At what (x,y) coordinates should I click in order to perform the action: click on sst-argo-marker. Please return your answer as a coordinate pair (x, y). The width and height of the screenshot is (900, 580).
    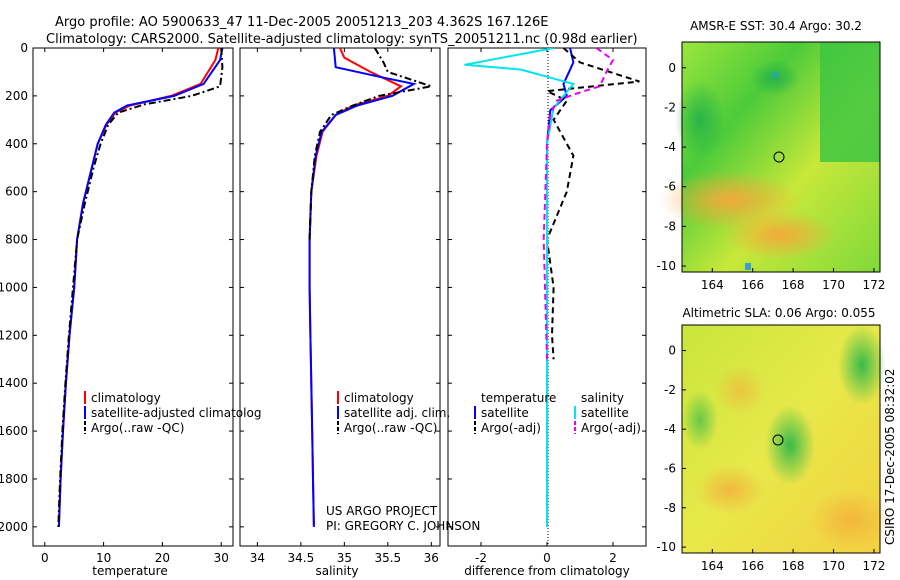
    Looking at the image, I should click on (779, 157).